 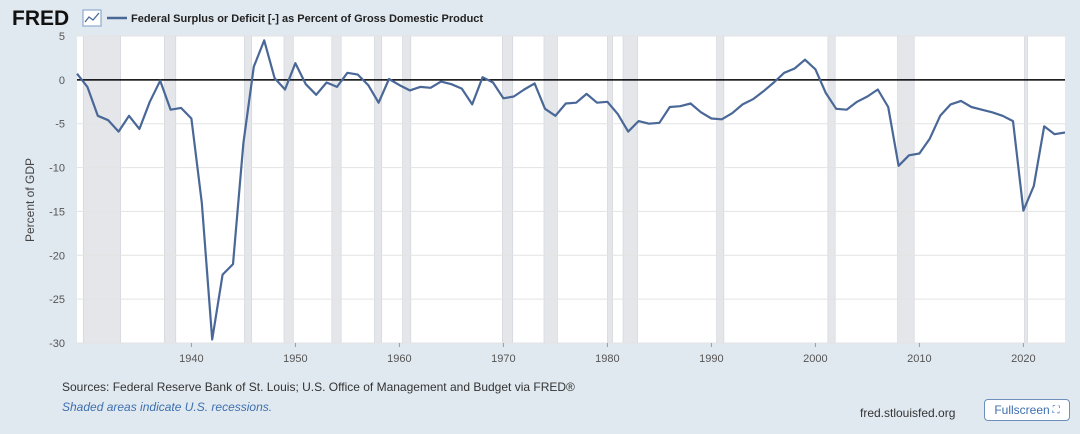 What do you see at coordinates (1022, 410) in the screenshot?
I see `fullscreen-label: Fullscreen` at bounding box center [1022, 410].